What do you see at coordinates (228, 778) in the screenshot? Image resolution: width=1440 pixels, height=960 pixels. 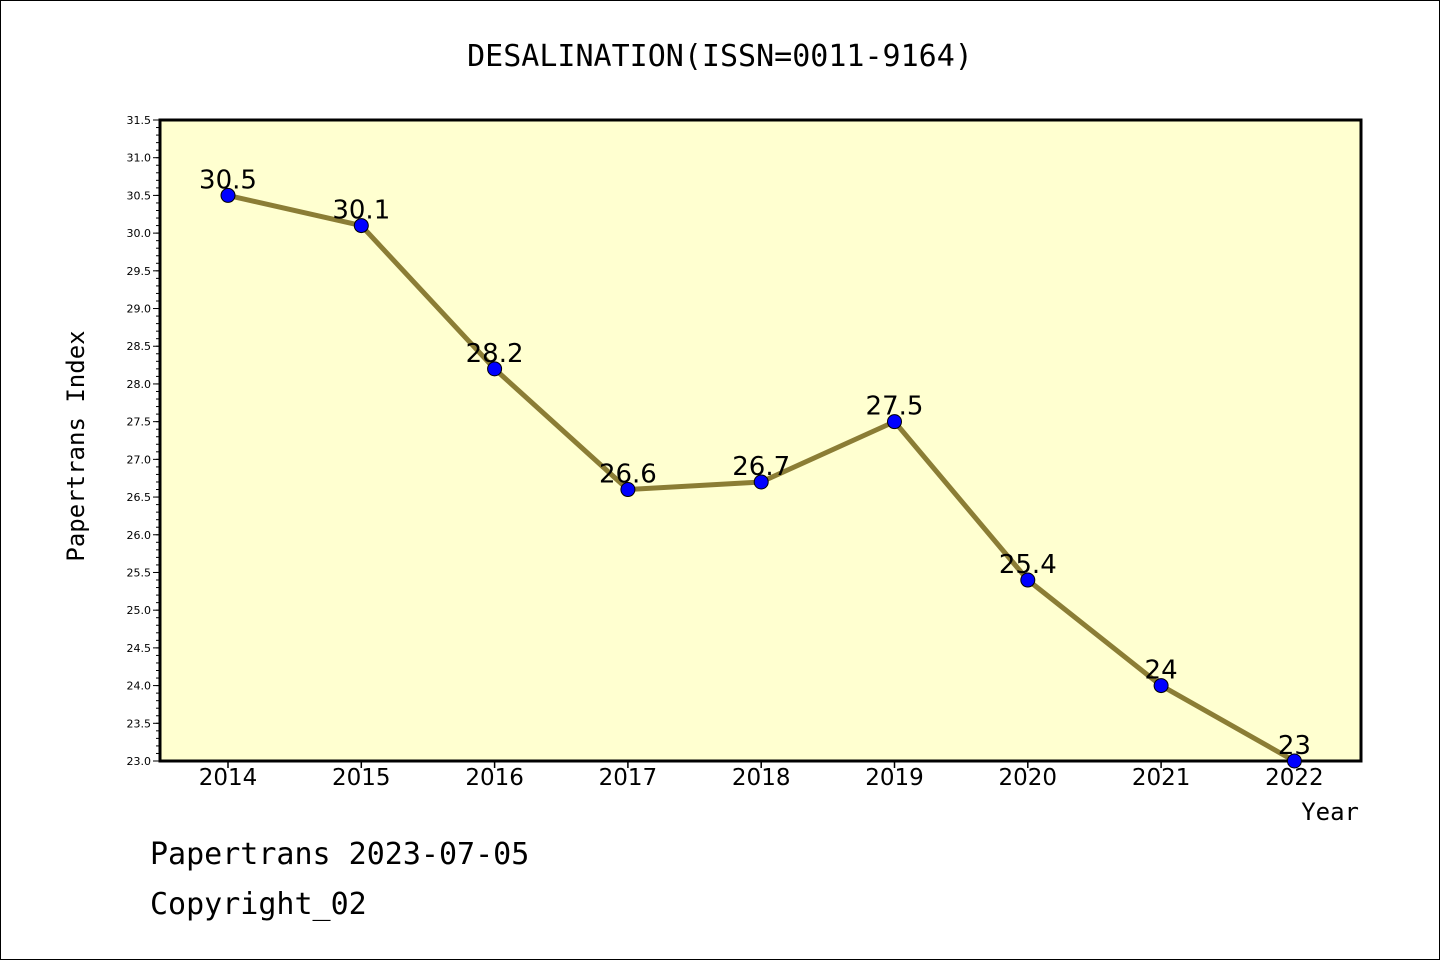 I see `x-tick-label: 2014` at bounding box center [228, 778].